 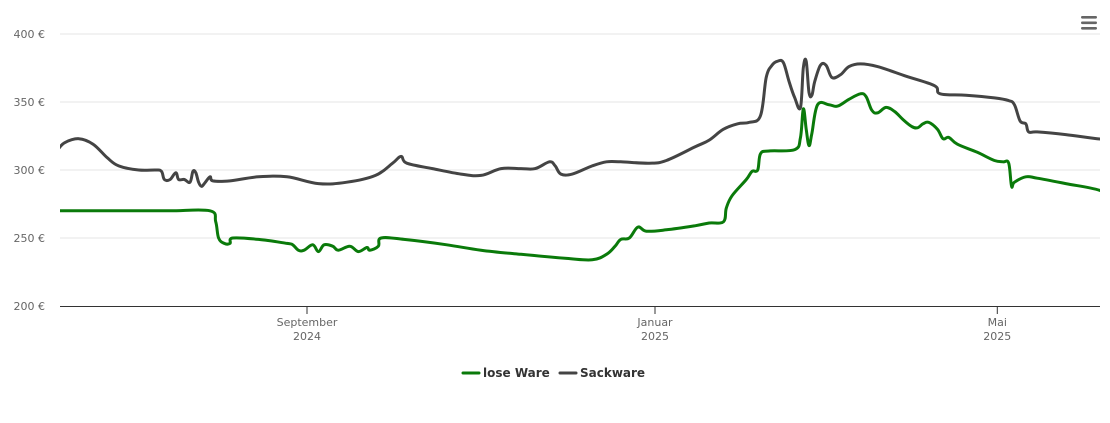 I want to click on legend-item-lose-ware: lose Ware, so click(x=505, y=373).